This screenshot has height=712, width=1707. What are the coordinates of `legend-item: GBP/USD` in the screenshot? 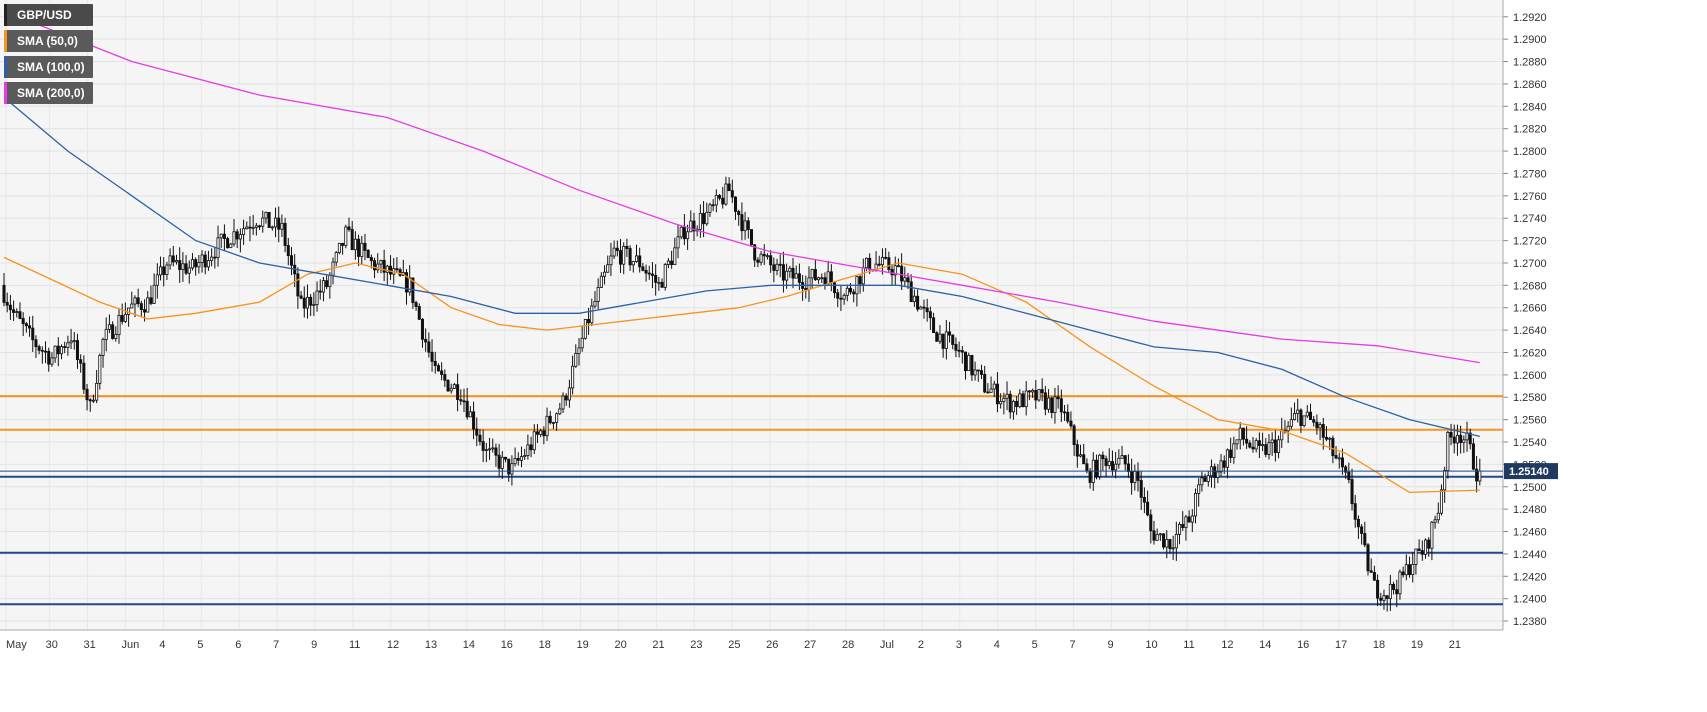 It's located at (48, 15).